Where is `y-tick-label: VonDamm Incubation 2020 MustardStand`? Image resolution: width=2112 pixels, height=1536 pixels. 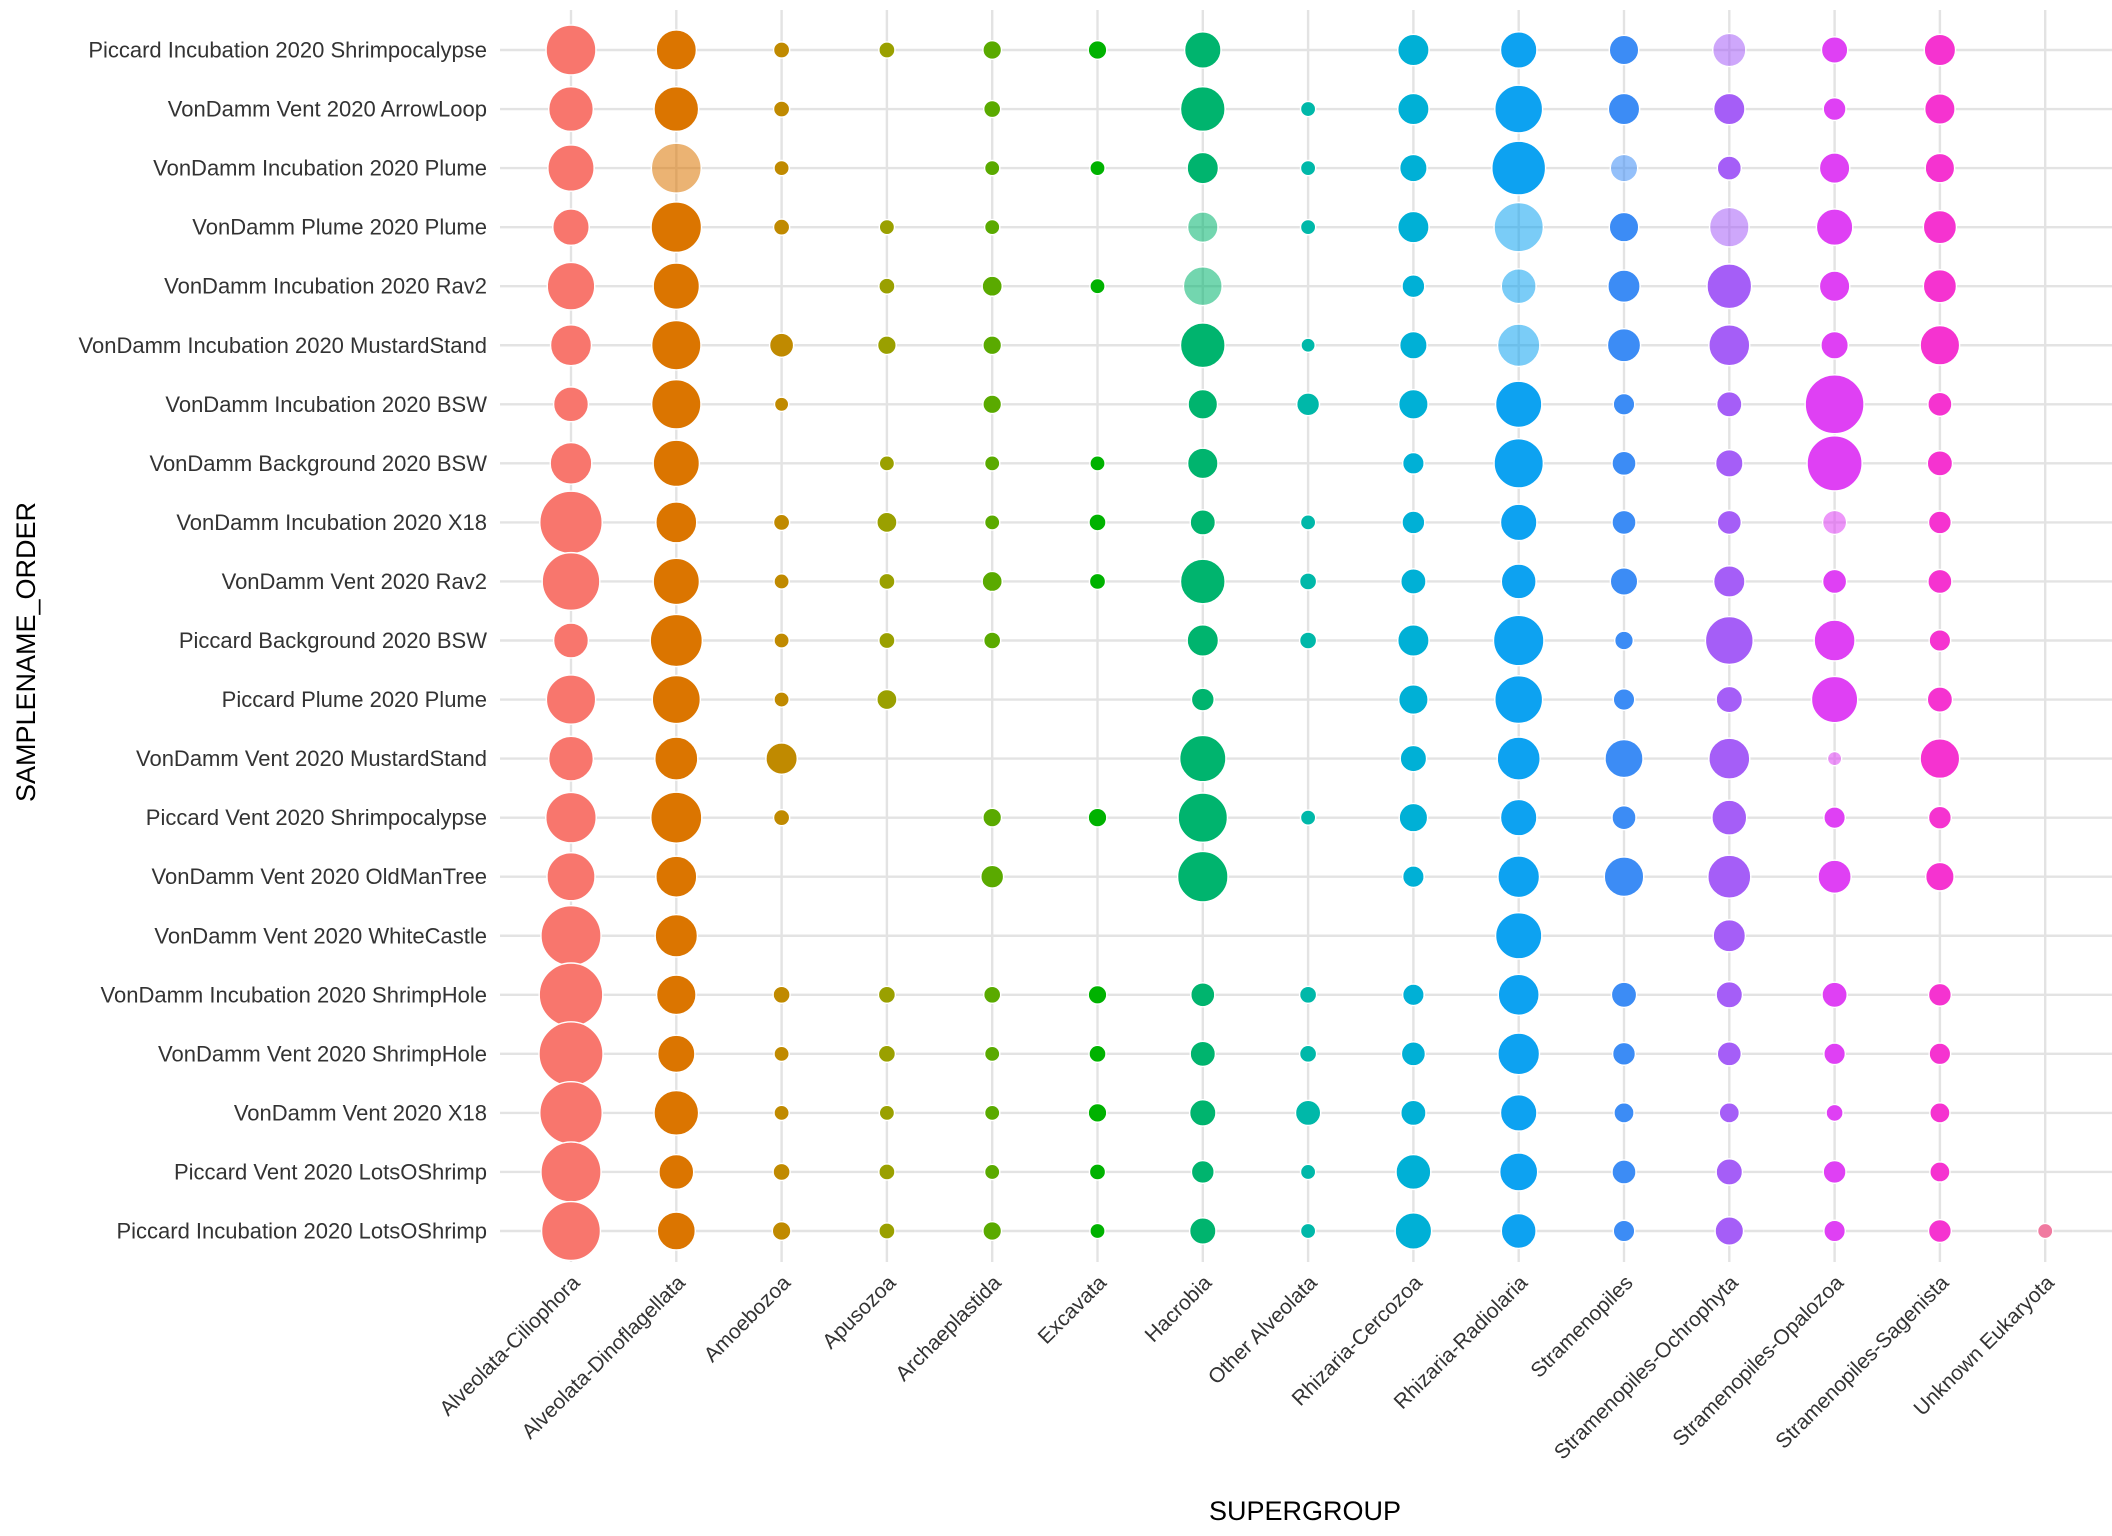 y-tick-label: VonDamm Incubation 2020 MustardStand is located at coordinates (283, 345).